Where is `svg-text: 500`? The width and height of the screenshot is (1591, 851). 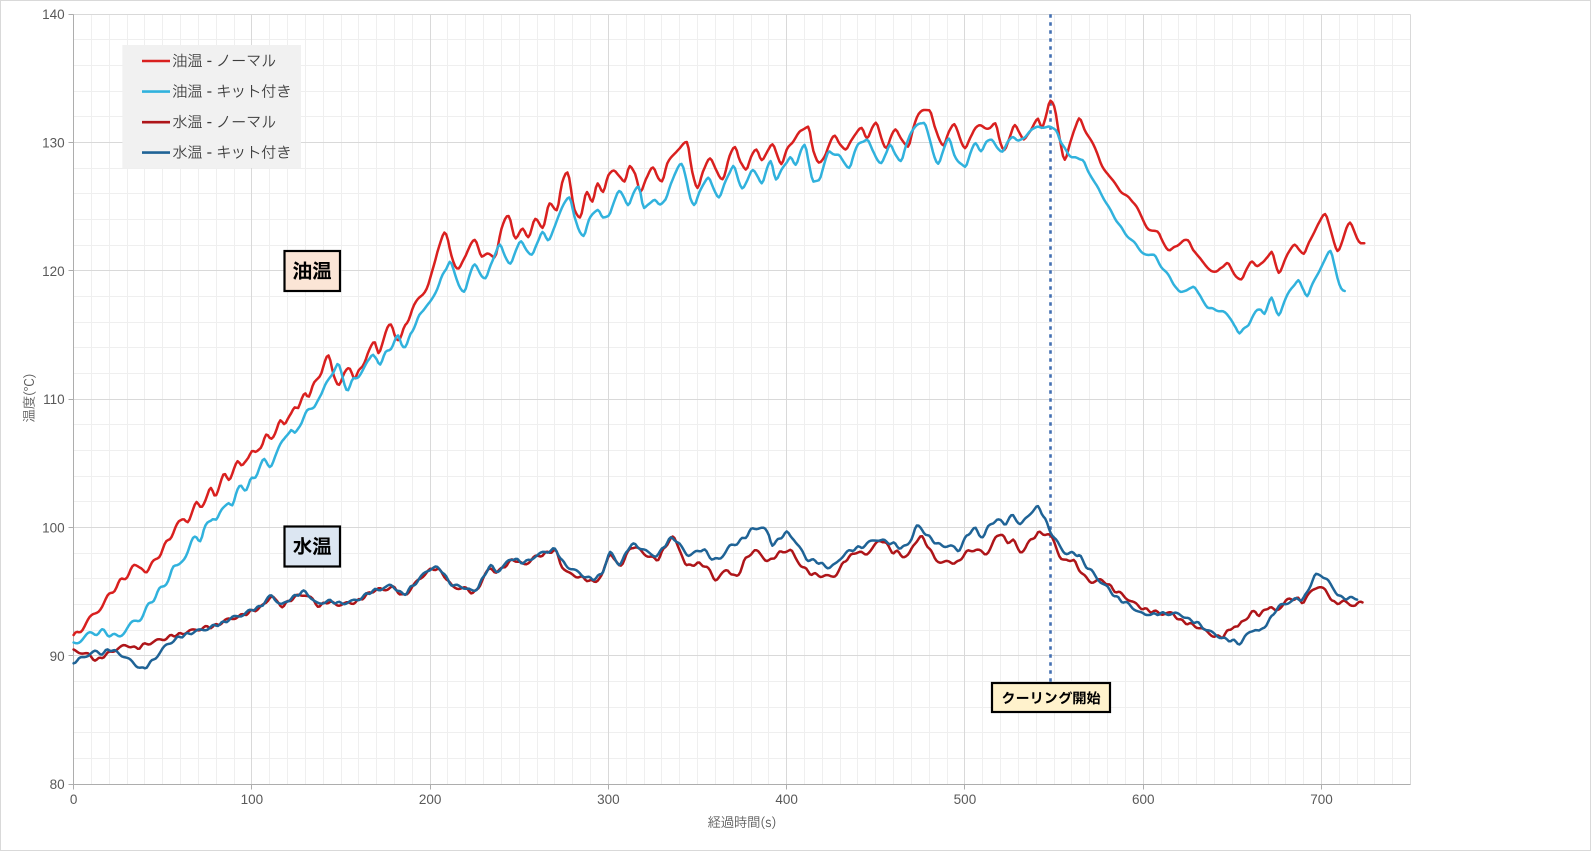 svg-text: 500 is located at coordinates (965, 799).